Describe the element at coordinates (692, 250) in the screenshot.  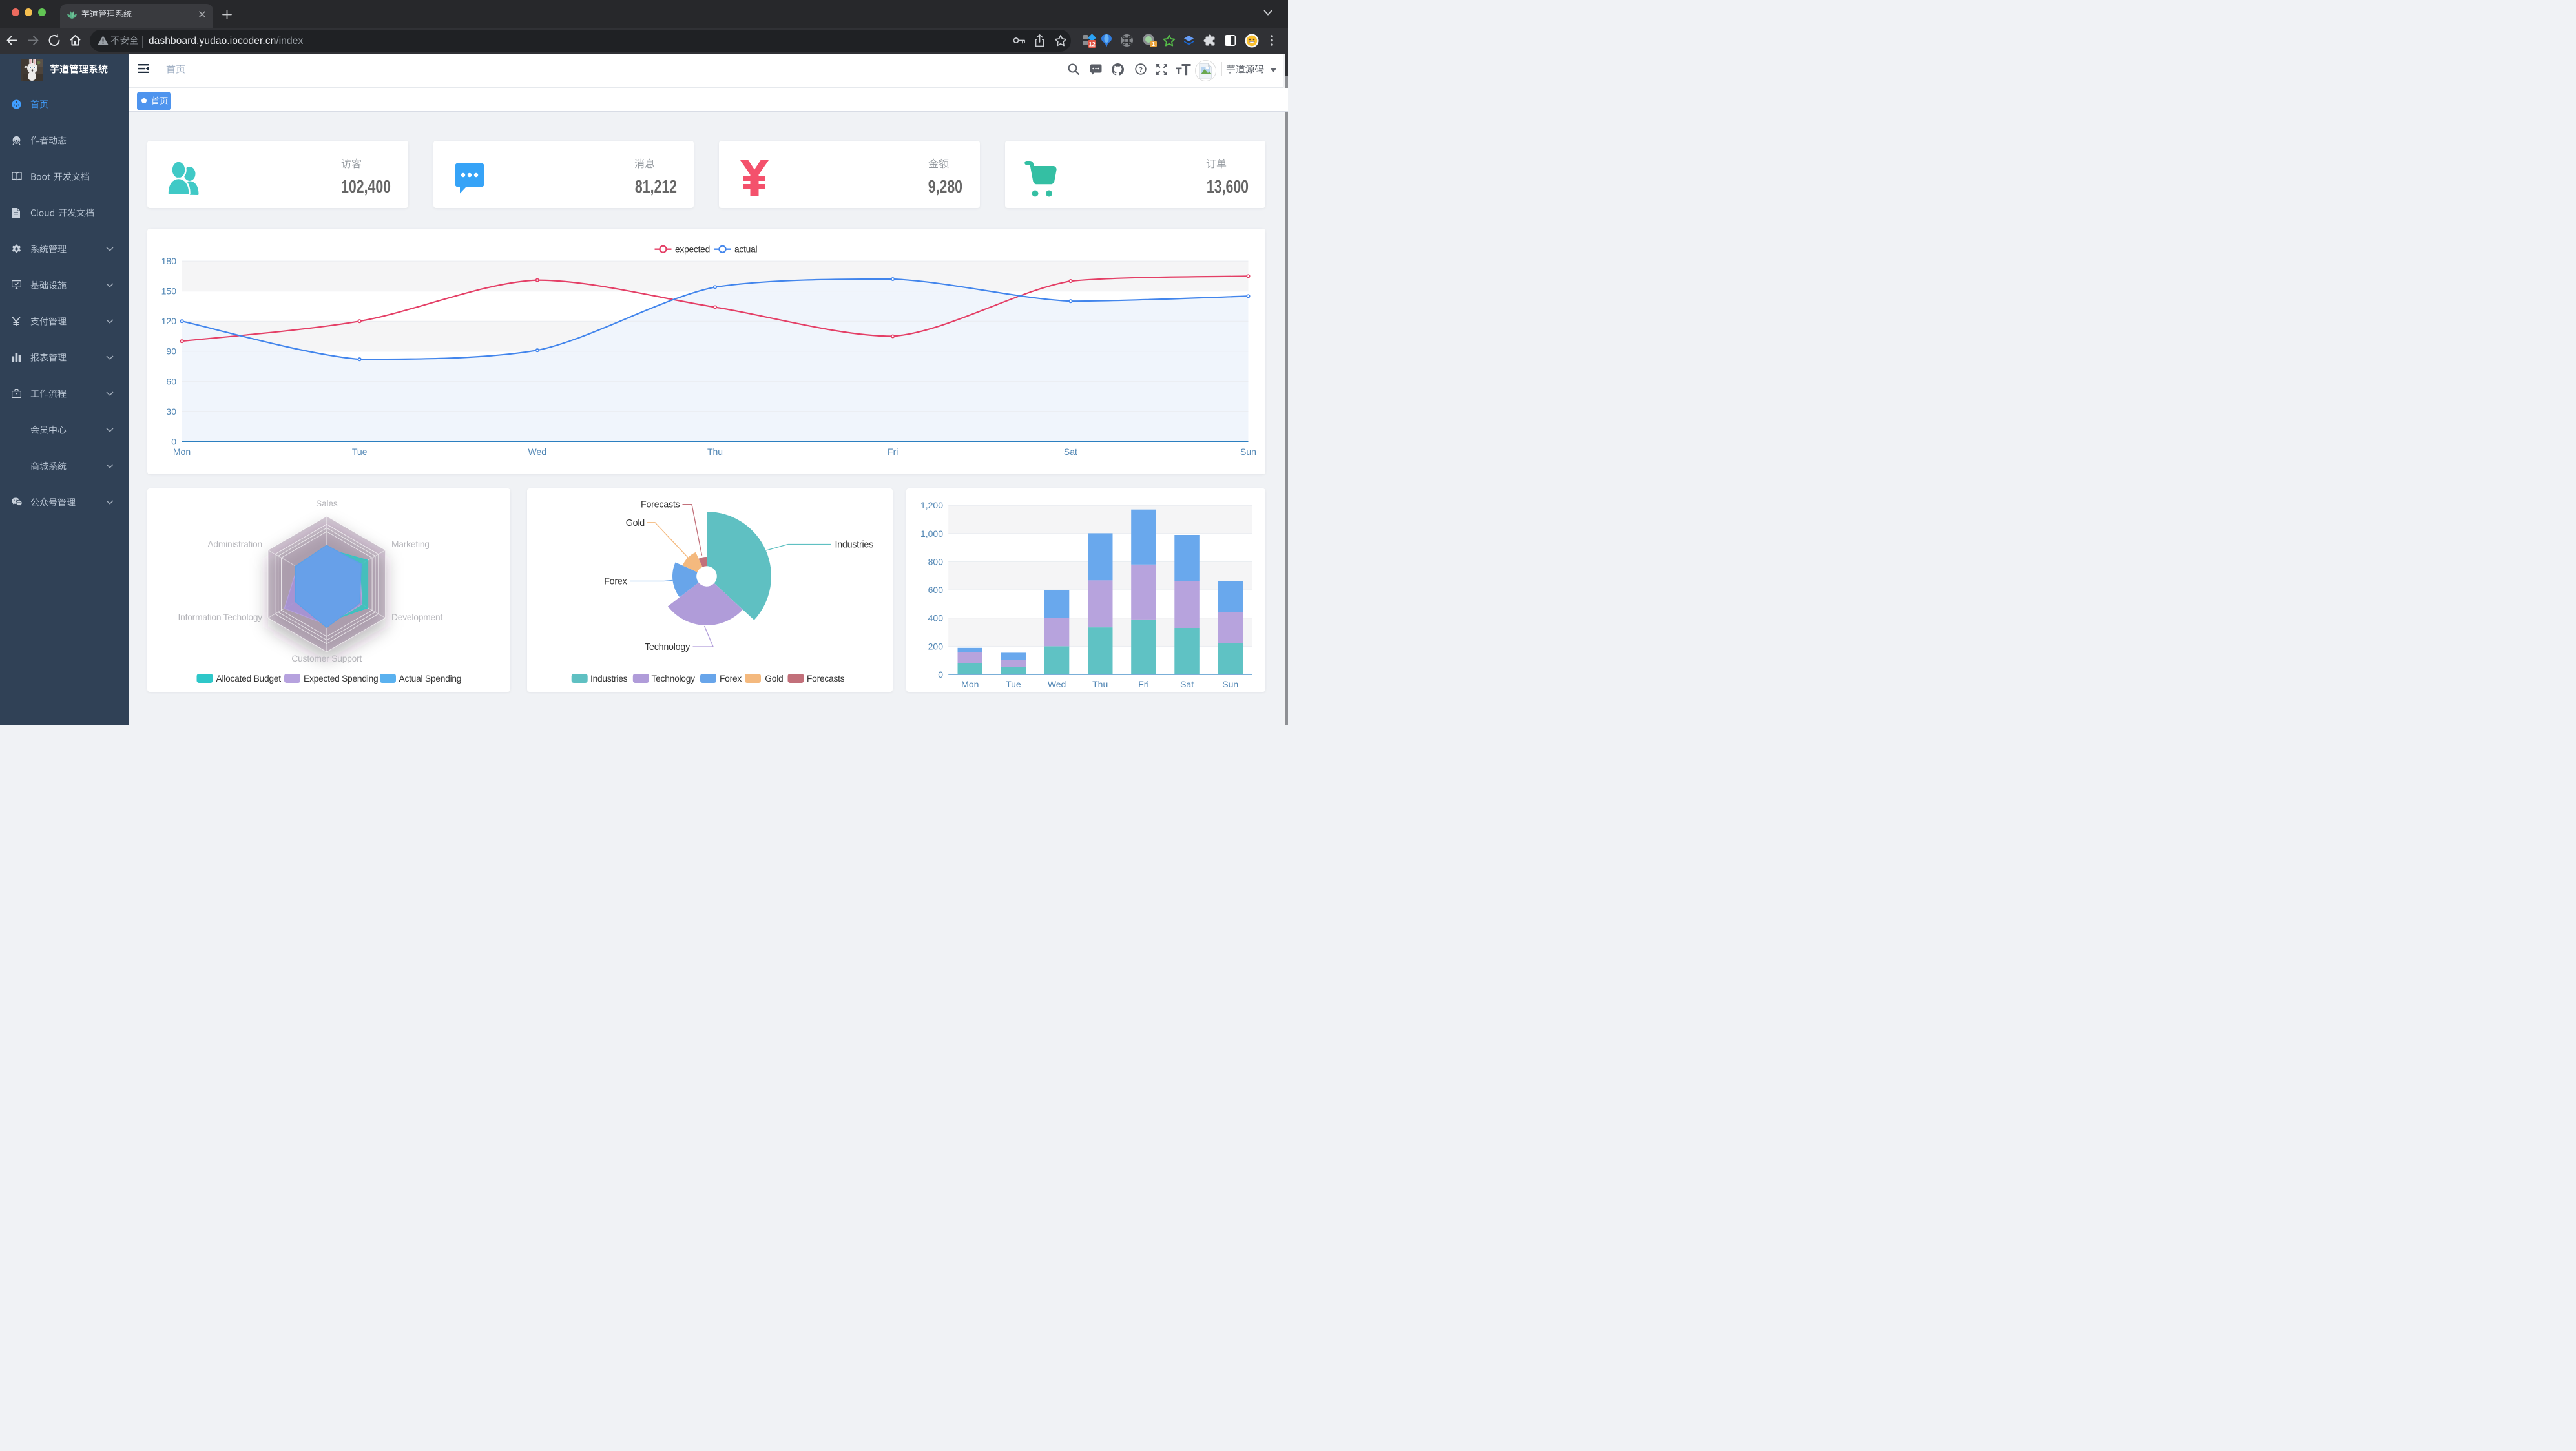
I see `svg-text: expected` at that location.